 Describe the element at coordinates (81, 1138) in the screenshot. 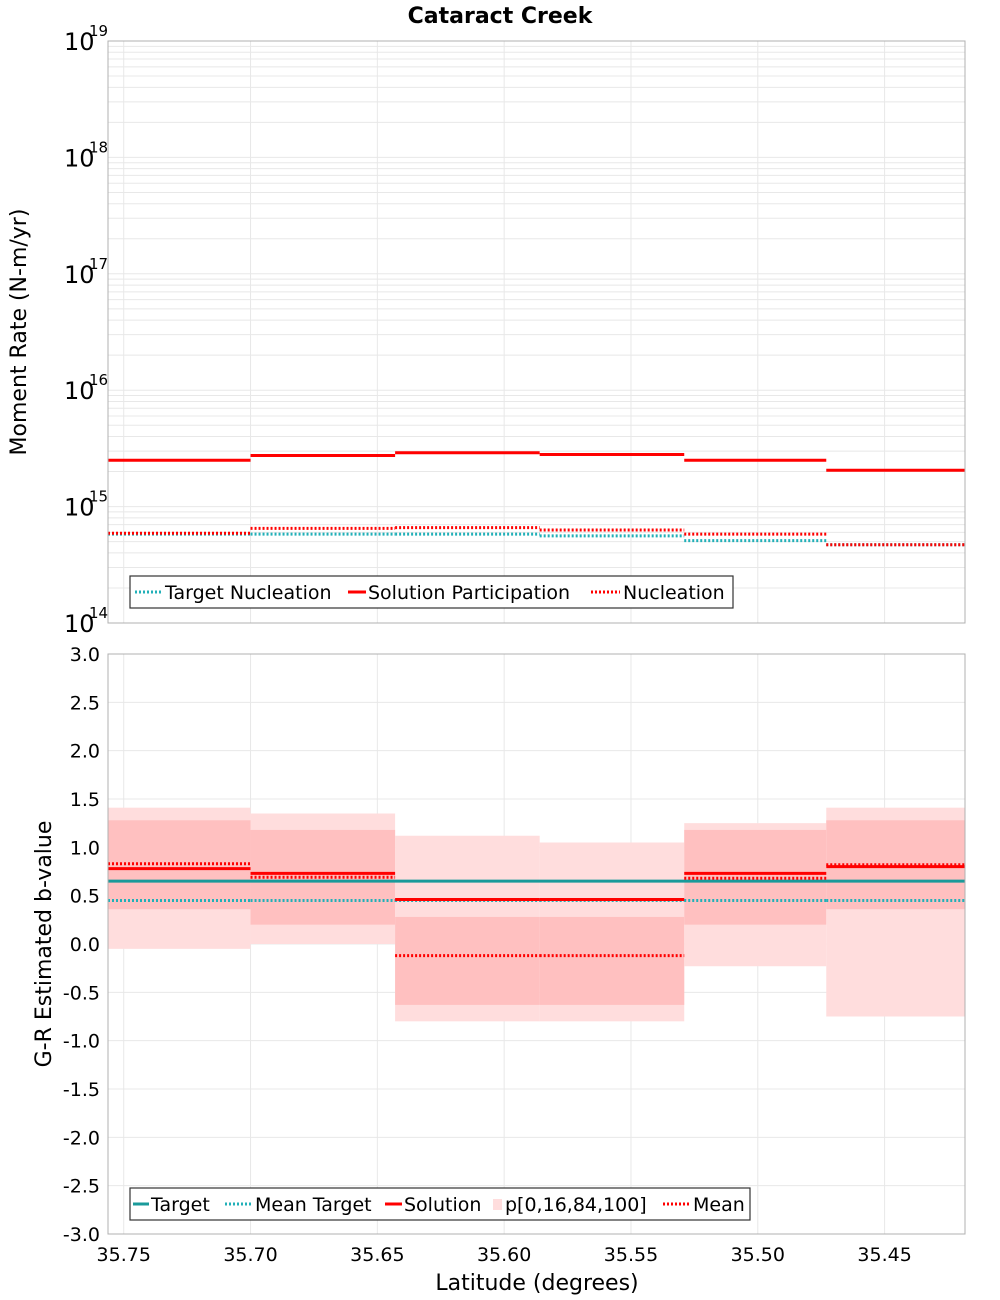

I see `y-tick-label: -2.0` at that location.